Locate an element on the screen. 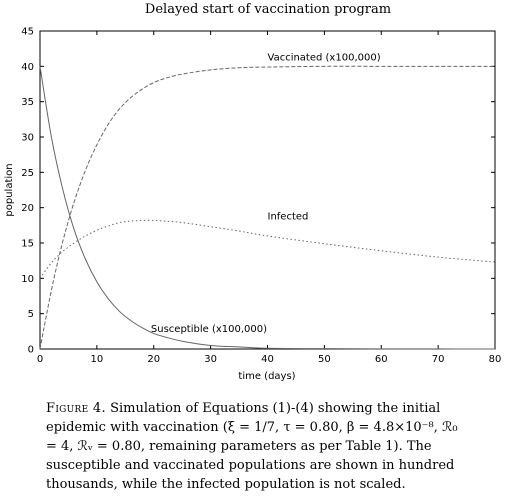 This screenshot has height=496, width=506. y-tick-label: 45 is located at coordinates (27, 32).